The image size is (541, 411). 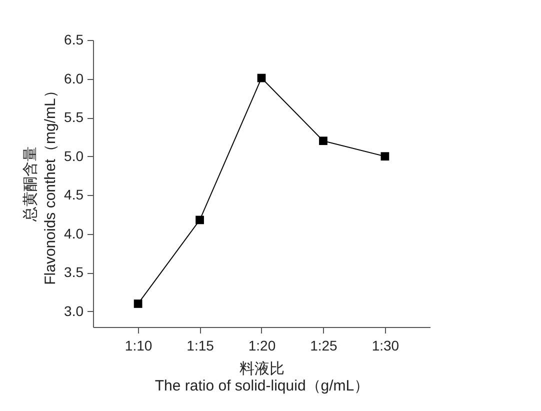 I want to click on x-tick-label: 1:15, so click(x=200, y=346).